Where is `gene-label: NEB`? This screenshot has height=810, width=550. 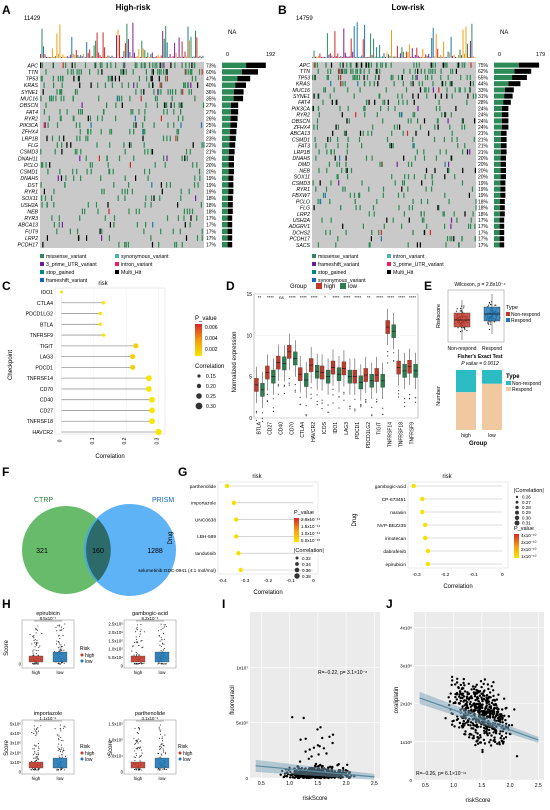
gene-label: NEB is located at coordinates (32, 213).